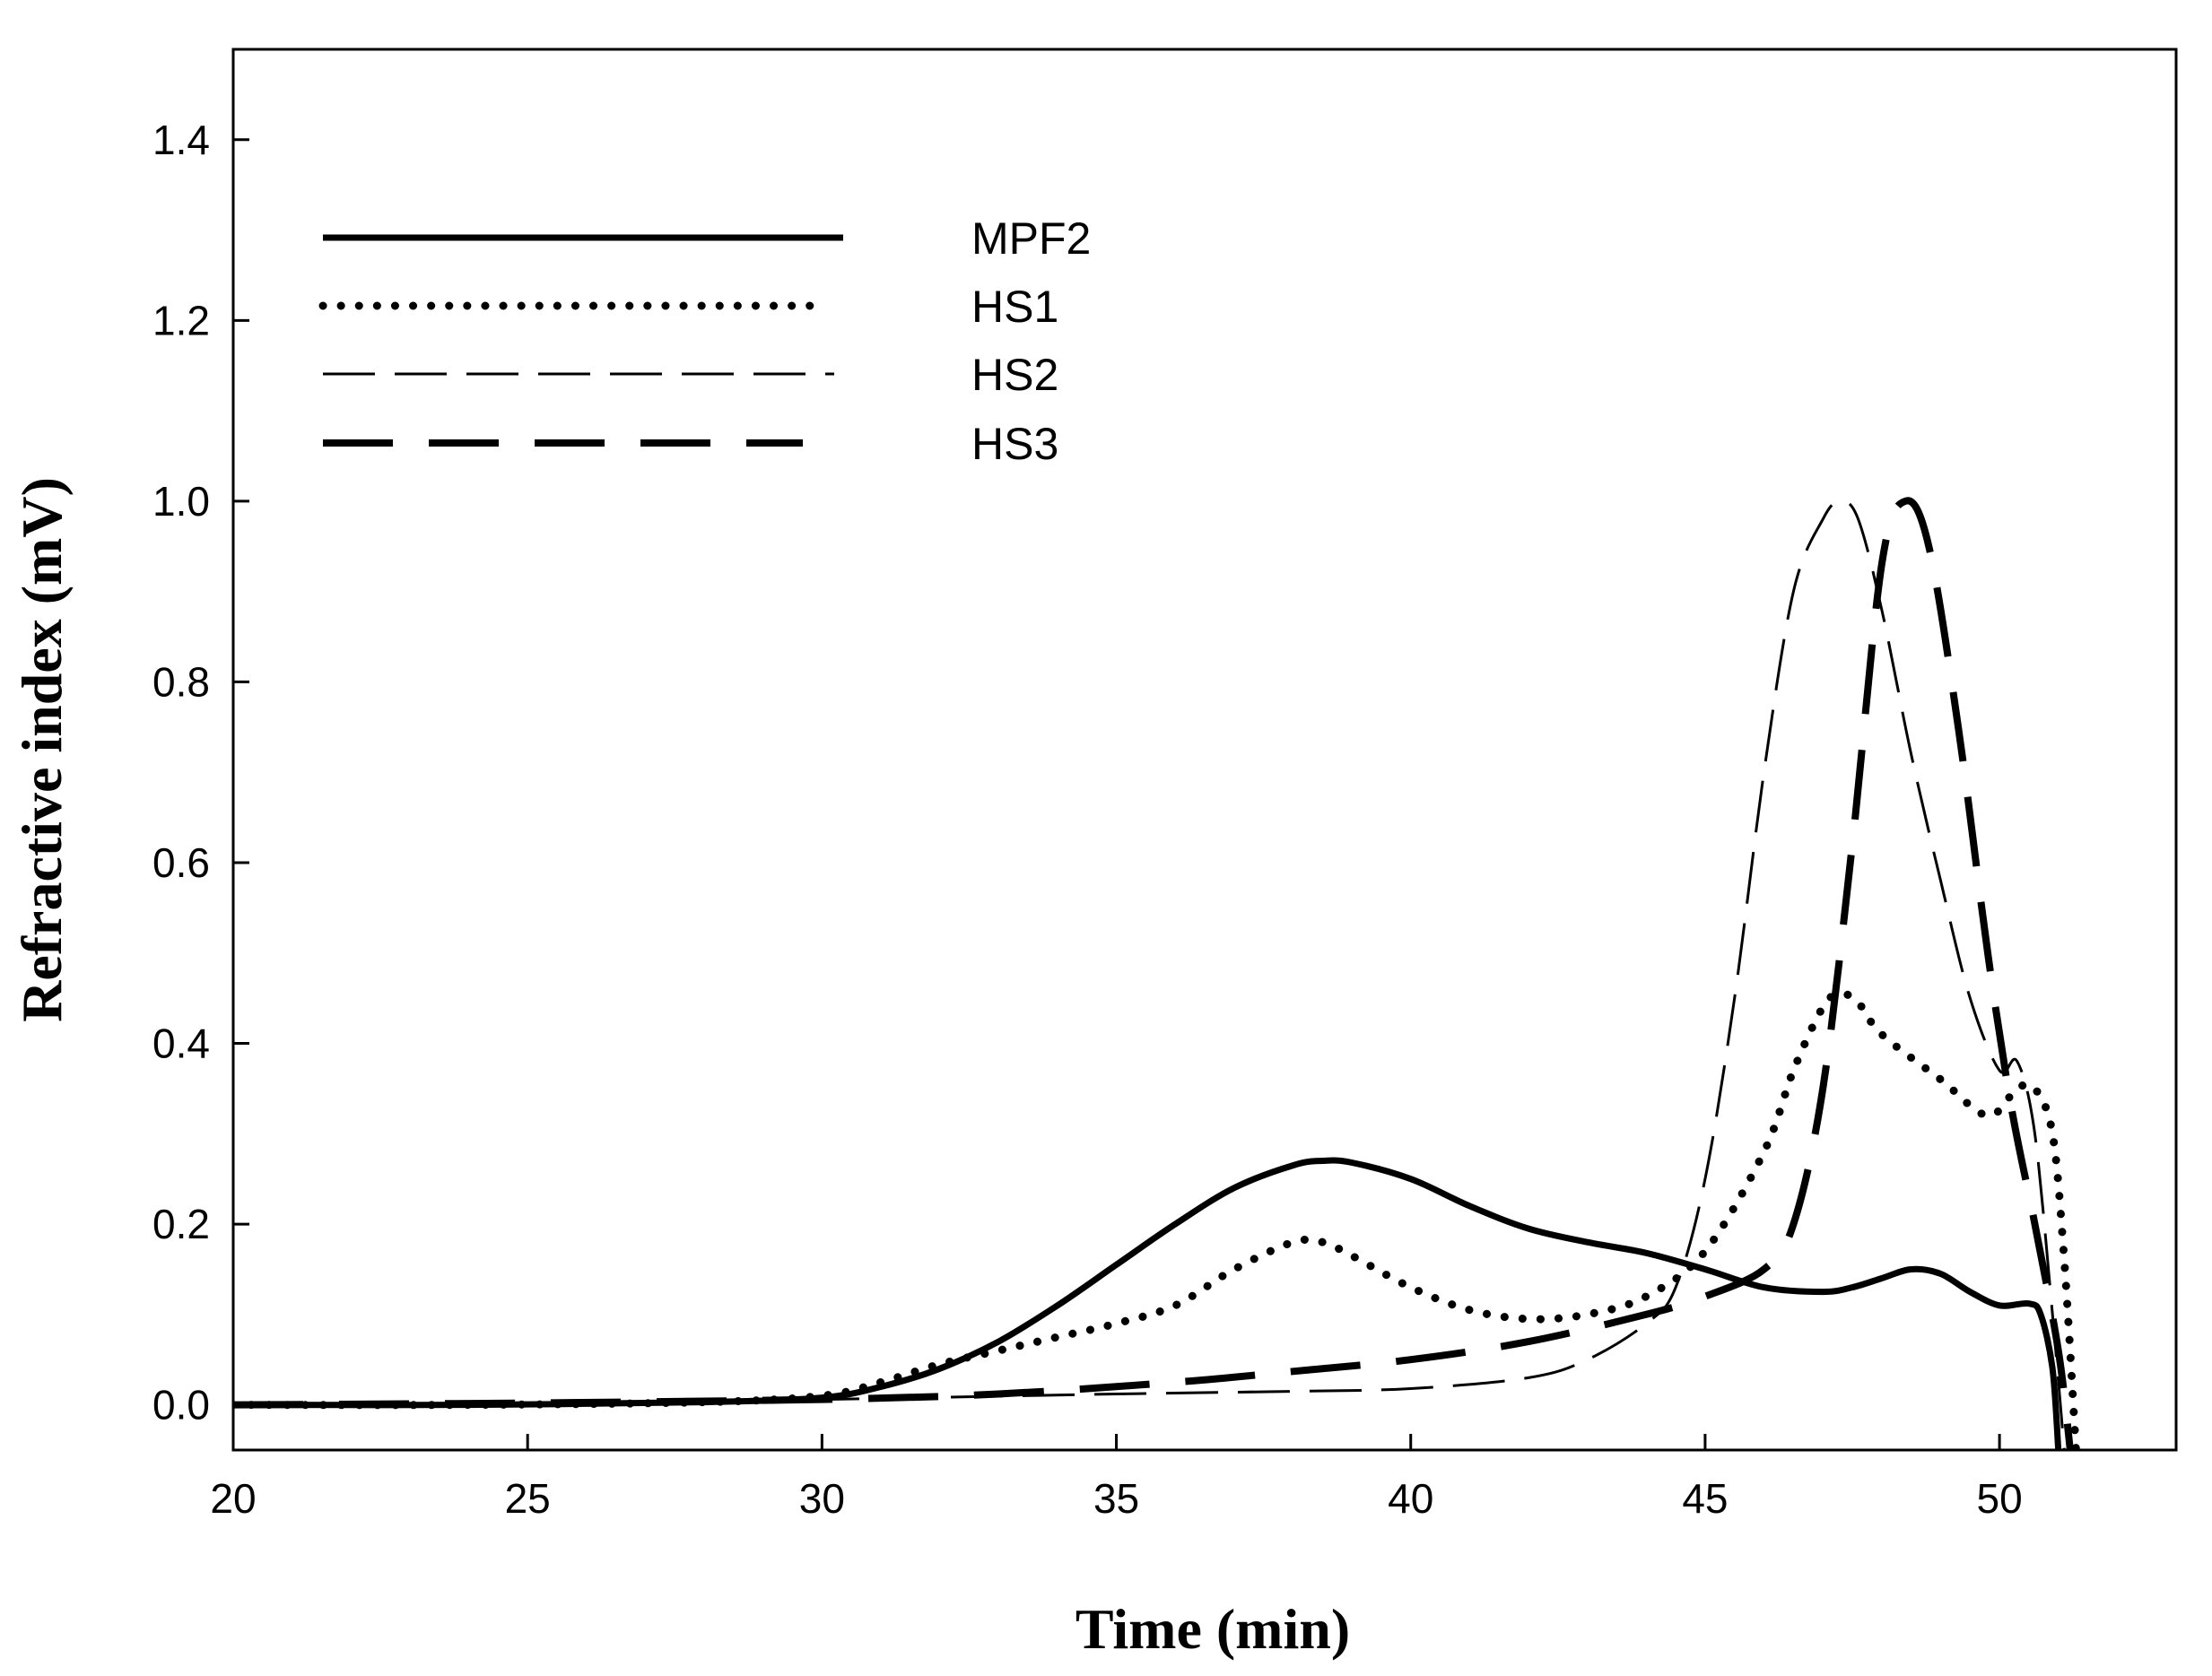  I want to click on y-tick-label: 1.0, so click(181, 501).